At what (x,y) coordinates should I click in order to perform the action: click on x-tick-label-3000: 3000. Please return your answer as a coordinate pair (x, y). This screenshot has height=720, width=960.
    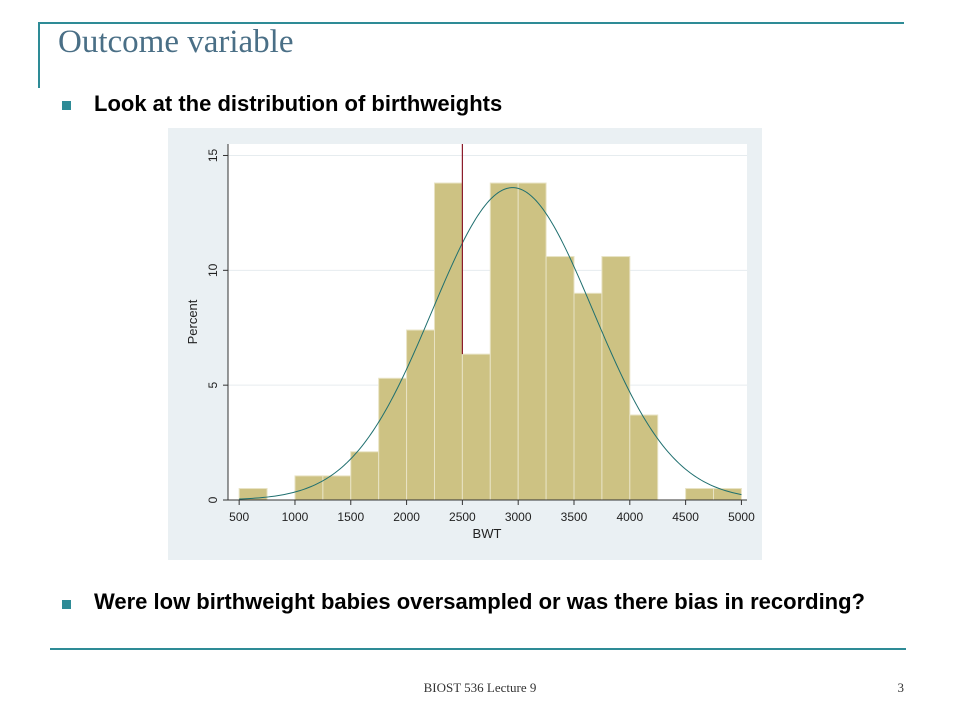
    Looking at the image, I should click on (518, 517).